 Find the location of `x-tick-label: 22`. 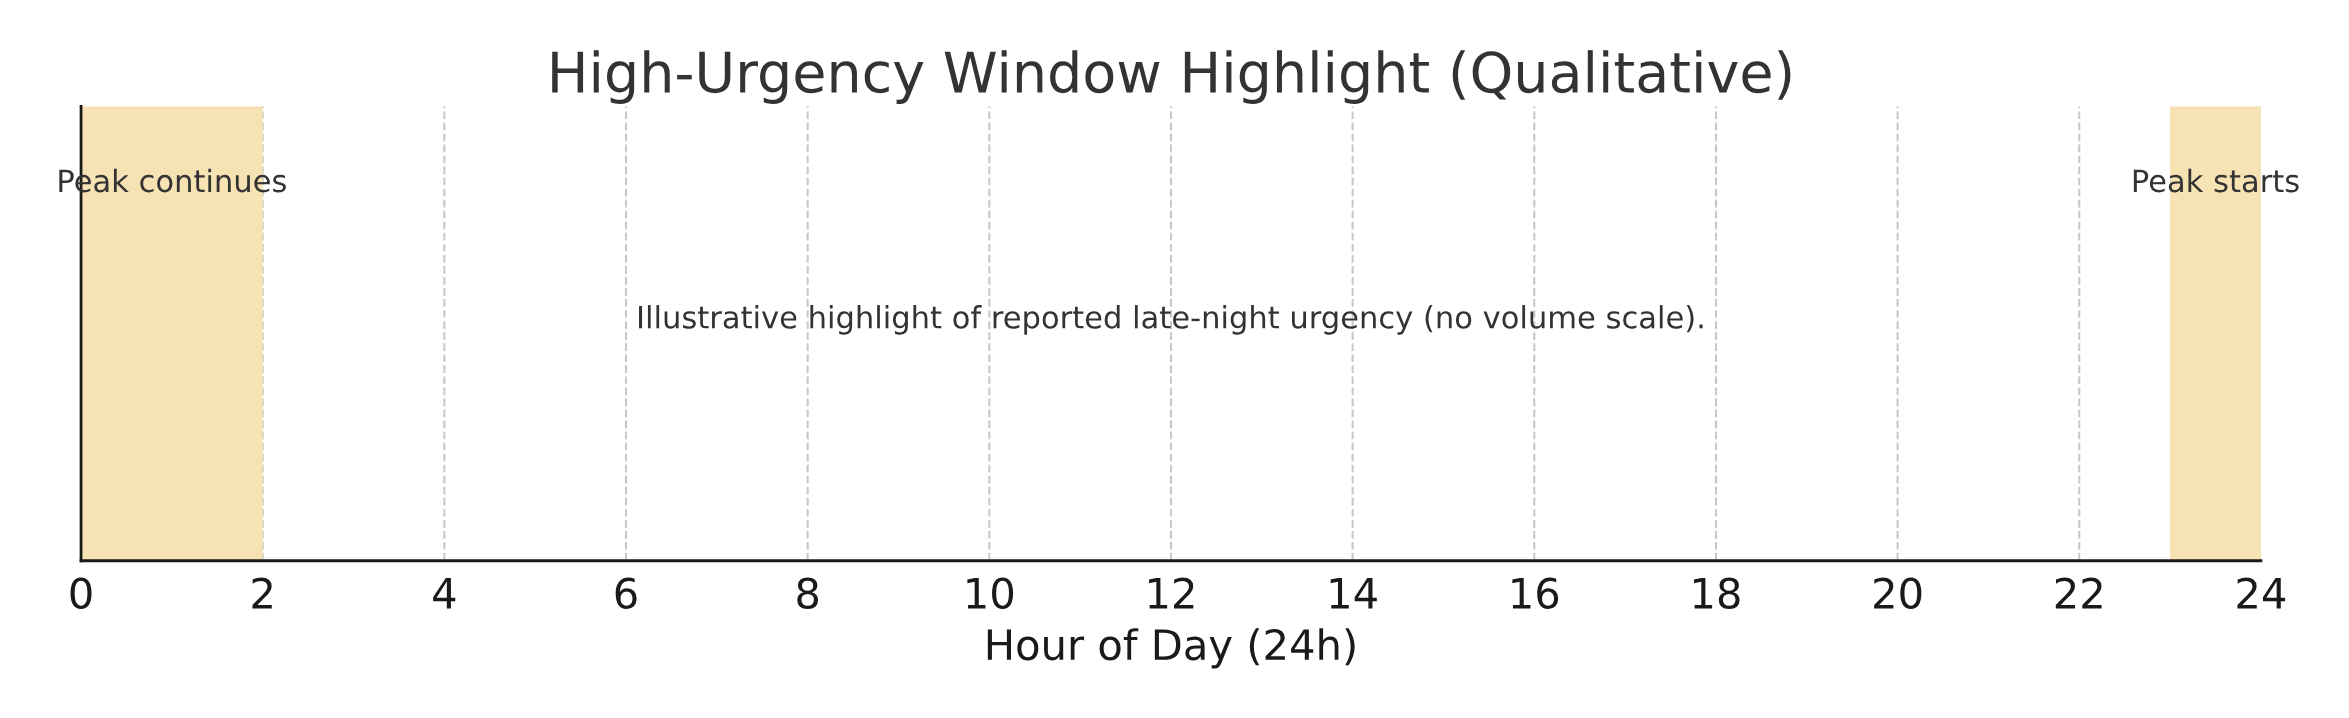

x-tick-label: 22 is located at coordinates (2078, 593).